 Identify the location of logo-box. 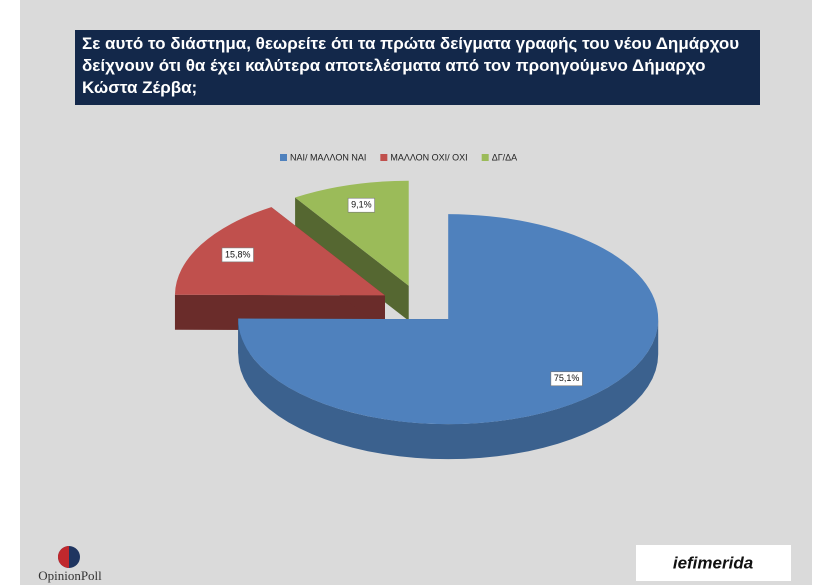
(713, 563).